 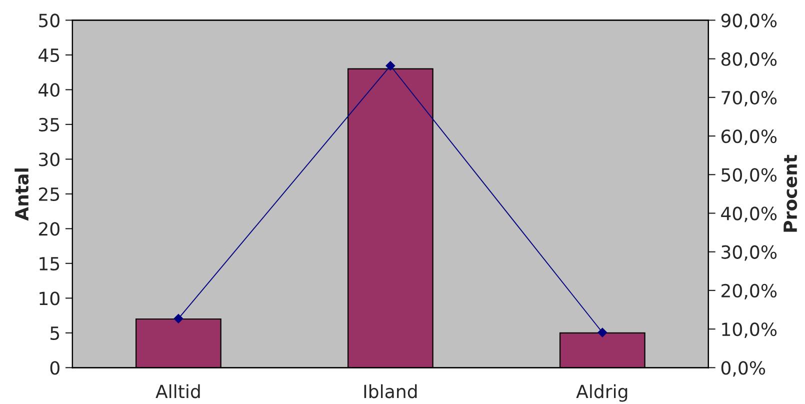 I want to click on y-tick-label: 45, so click(x=49, y=55).